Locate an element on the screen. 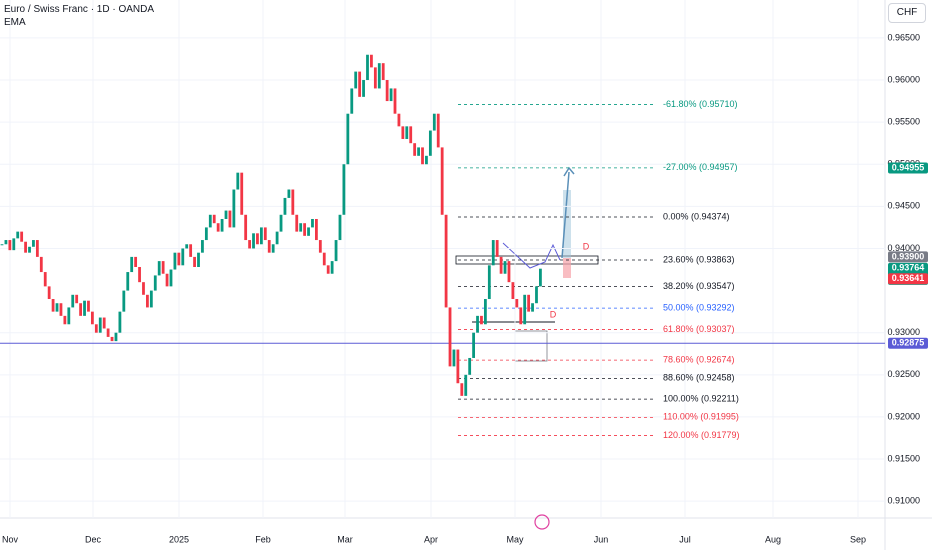 The width and height of the screenshot is (932, 550). x-tick-label: Aug is located at coordinates (773, 539).